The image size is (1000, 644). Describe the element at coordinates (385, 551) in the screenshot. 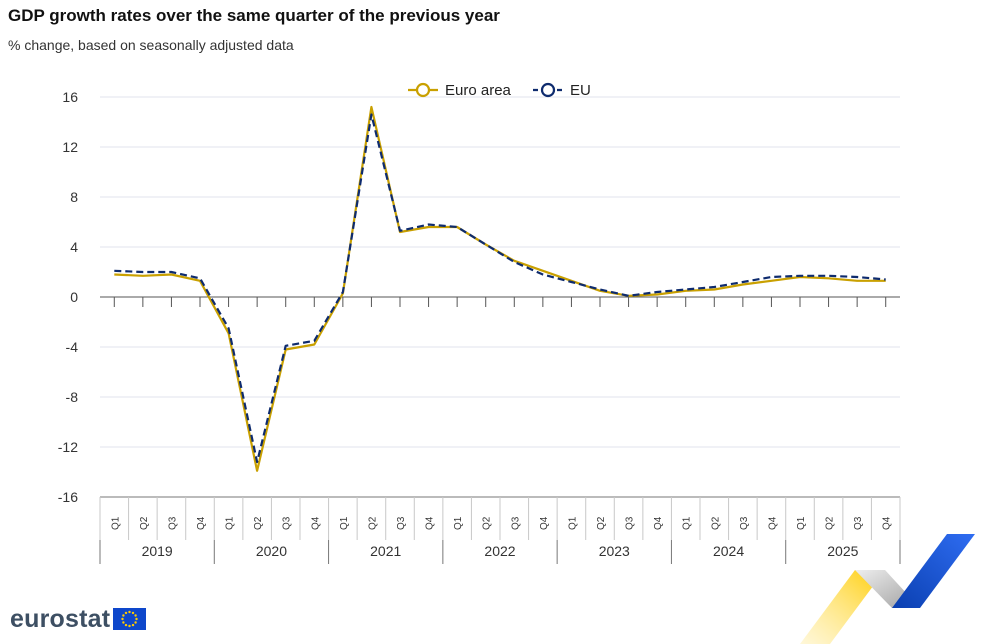

I see `x-tick-label-year: 2021` at that location.